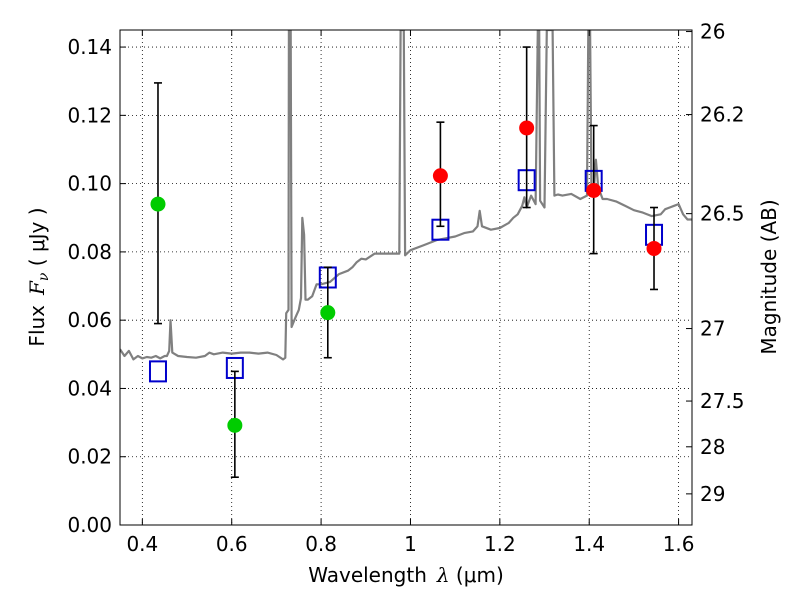 The width and height of the screenshot is (800, 600). What do you see at coordinates (89, 252) in the screenshot?
I see `y-tick-label: 0.08` at bounding box center [89, 252].